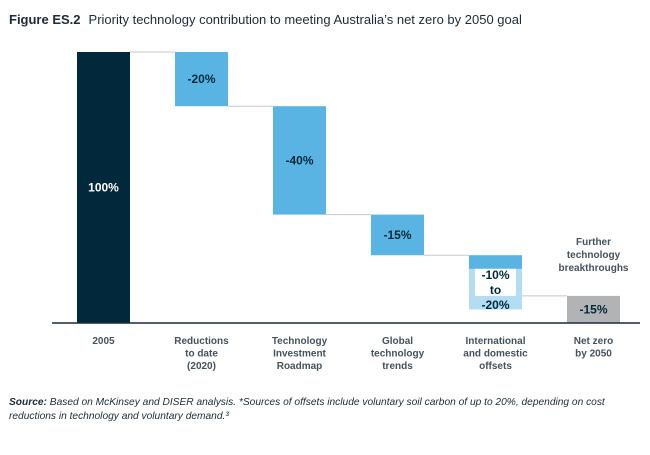 The width and height of the screenshot is (650, 455). What do you see at coordinates (398, 354) in the screenshot?
I see `x-tick-label: technology` at bounding box center [398, 354].